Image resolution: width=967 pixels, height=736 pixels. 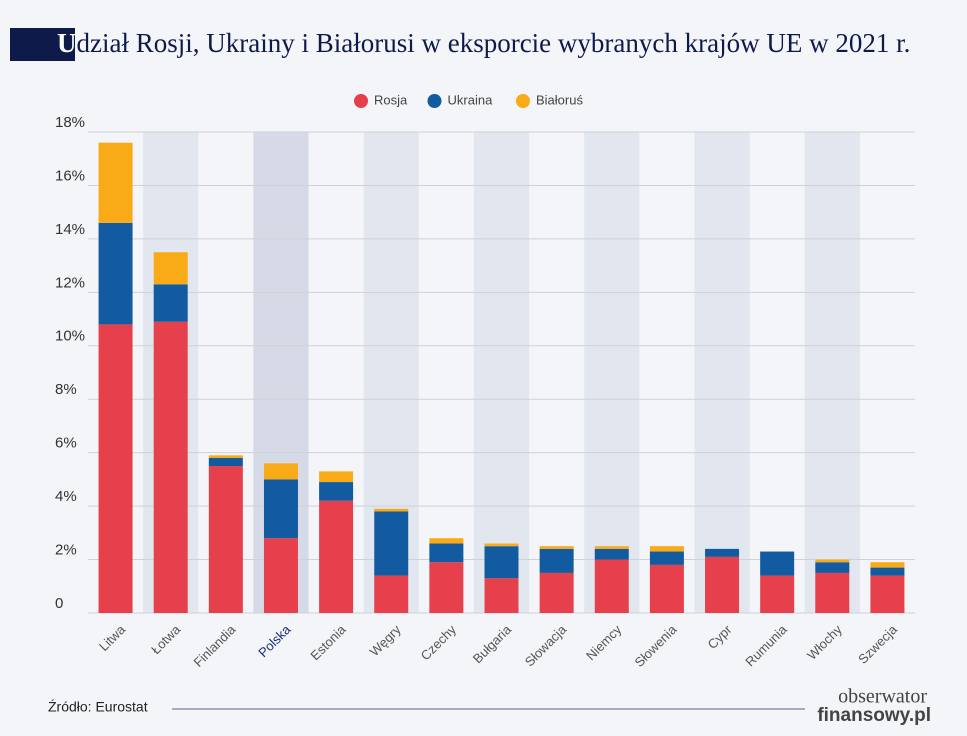 I want to click on x-tick-label: Szwecja, so click(x=877, y=643).